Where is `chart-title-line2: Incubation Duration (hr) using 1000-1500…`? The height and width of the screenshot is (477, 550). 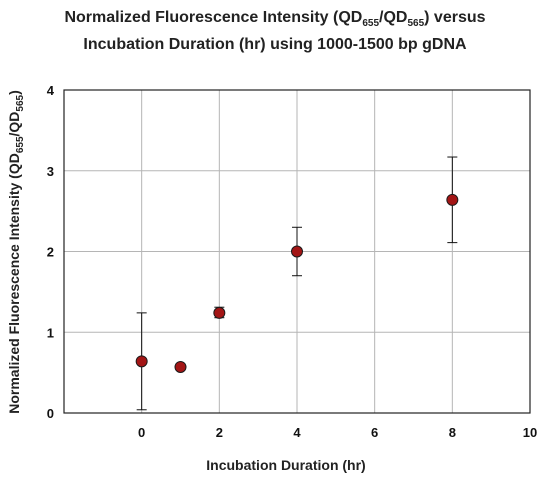
chart-title-line2: Incubation Duration (hr) using 1000-1500… is located at coordinates (275, 44).